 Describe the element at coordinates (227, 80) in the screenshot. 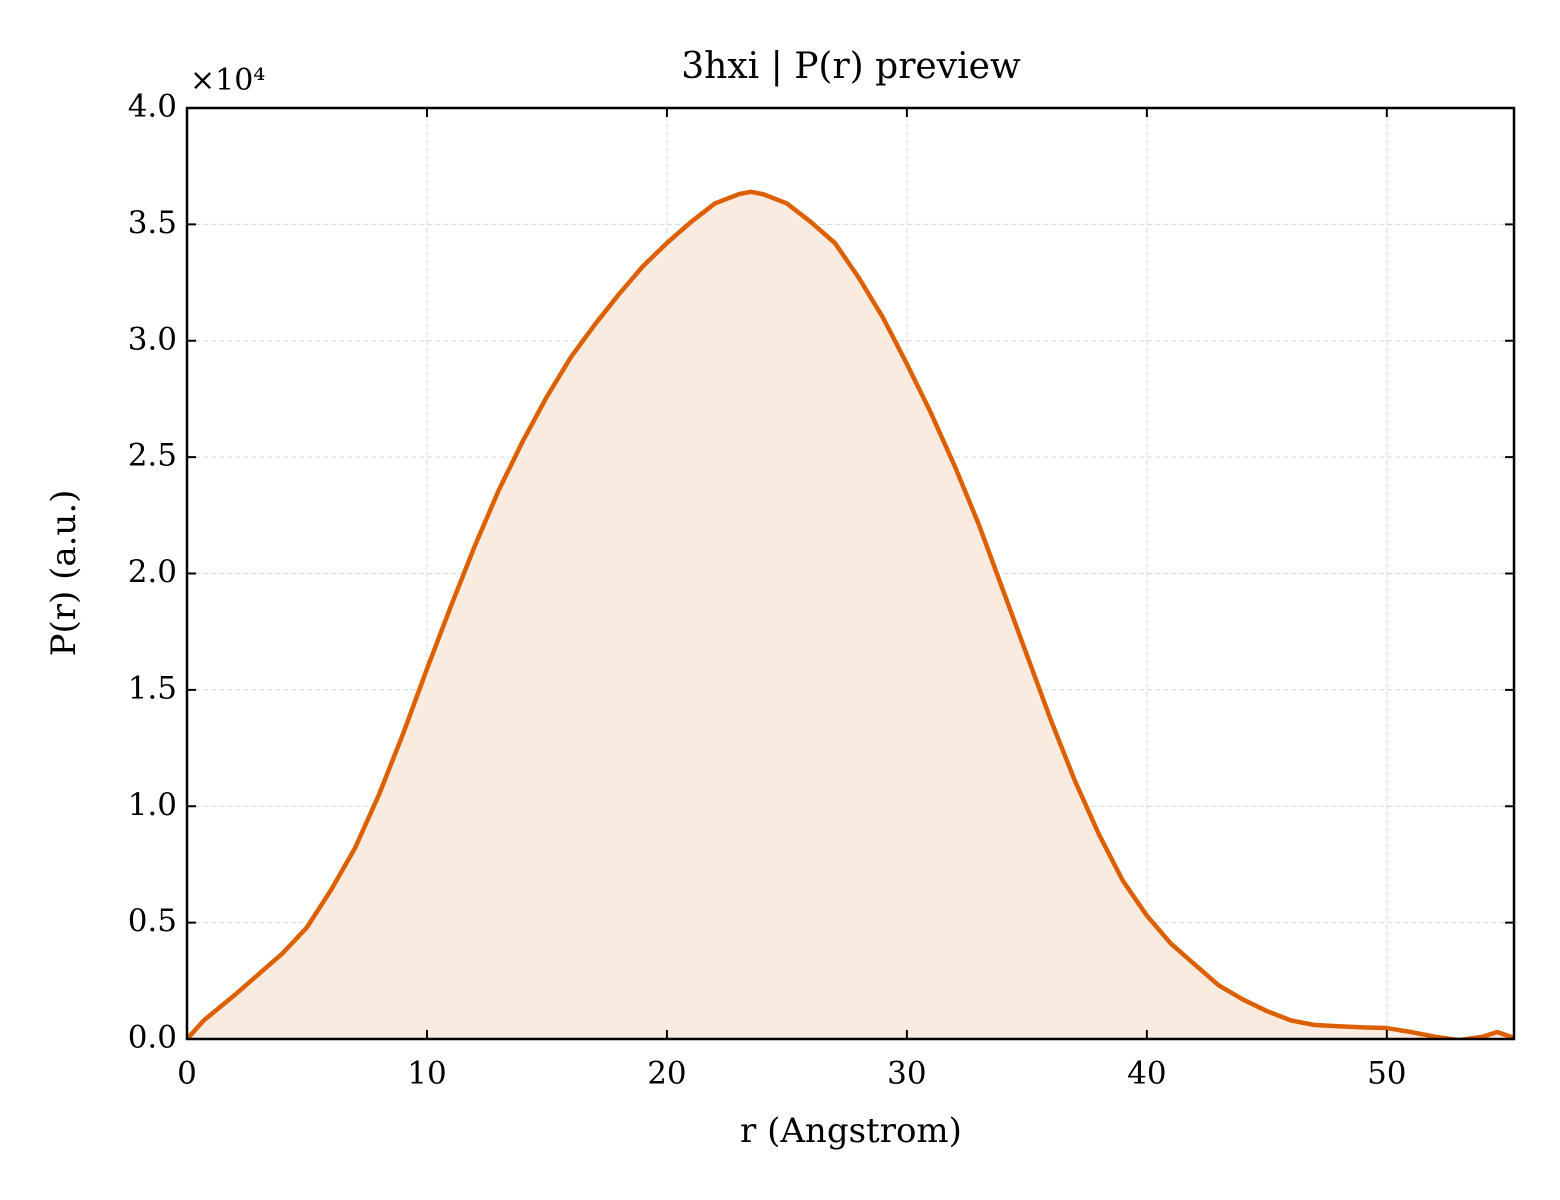

I see `y-offset-label: ×10⁴` at that location.